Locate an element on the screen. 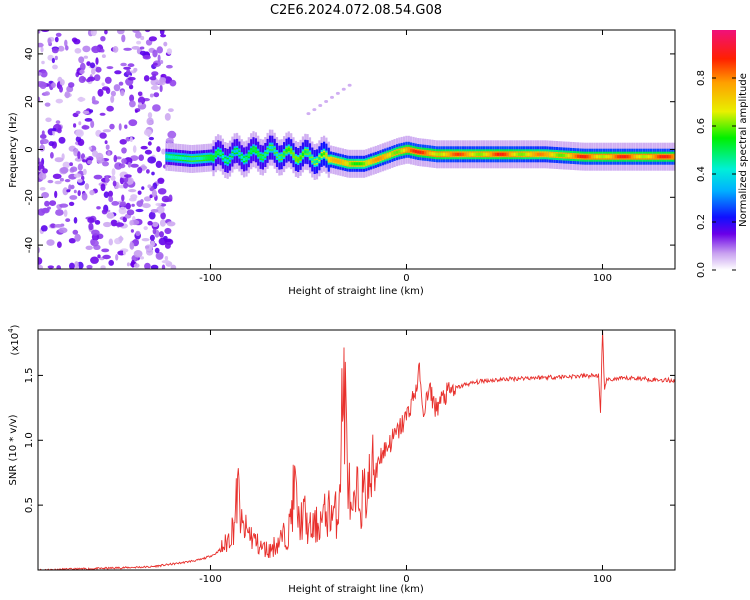 Image resolution: width=750 pixels, height=600 pixels. colorbar-tick-label: 0.6 is located at coordinates (701, 126).